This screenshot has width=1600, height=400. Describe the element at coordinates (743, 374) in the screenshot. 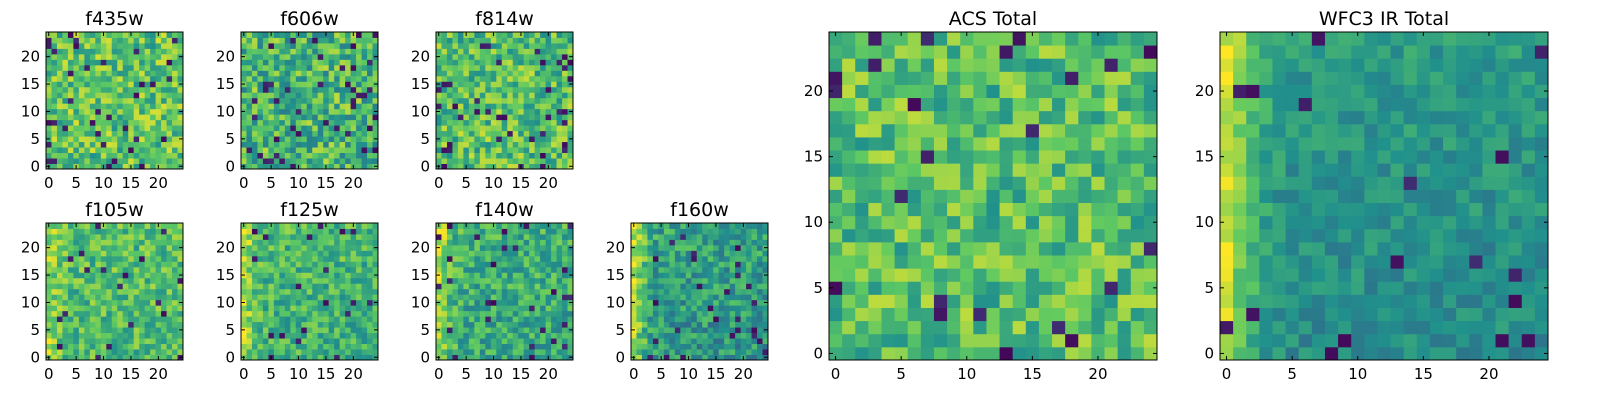

I see `x-tick-label: 20` at that location.